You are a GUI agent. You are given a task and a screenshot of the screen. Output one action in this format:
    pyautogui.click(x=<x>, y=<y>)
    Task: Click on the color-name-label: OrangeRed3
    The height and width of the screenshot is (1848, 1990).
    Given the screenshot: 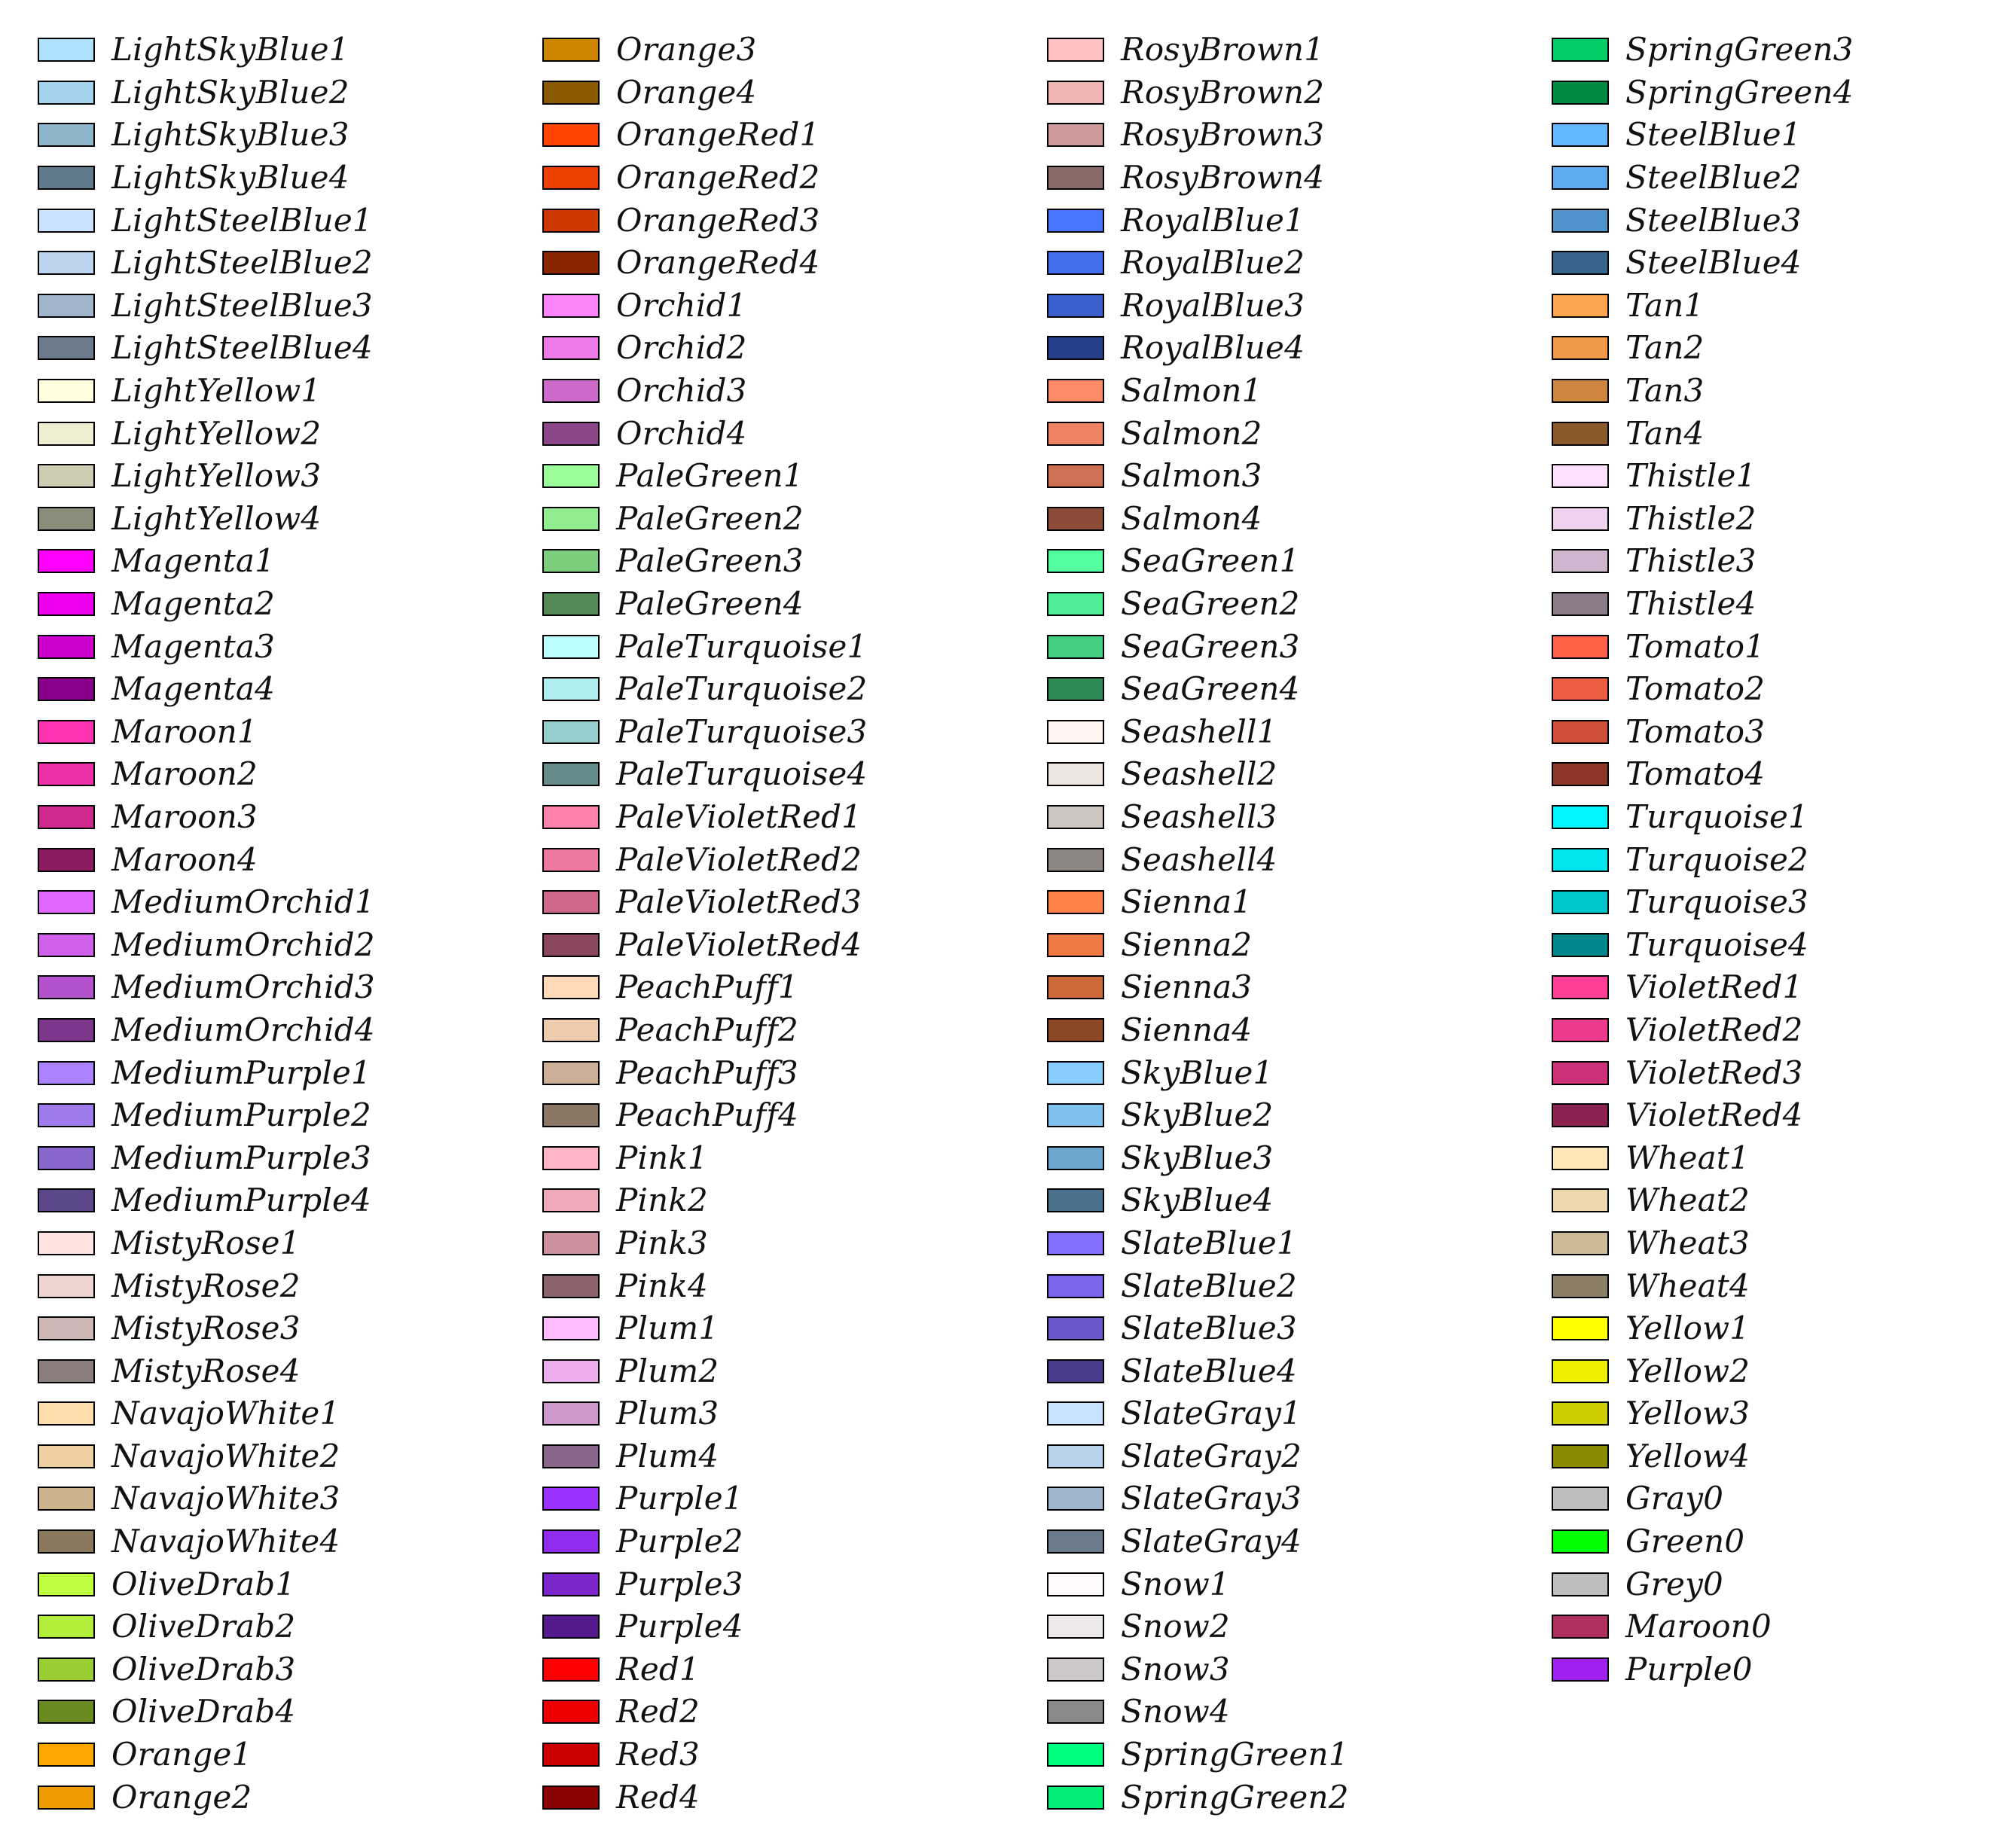 What is the action you would take?
    pyautogui.click(x=718, y=220)
    